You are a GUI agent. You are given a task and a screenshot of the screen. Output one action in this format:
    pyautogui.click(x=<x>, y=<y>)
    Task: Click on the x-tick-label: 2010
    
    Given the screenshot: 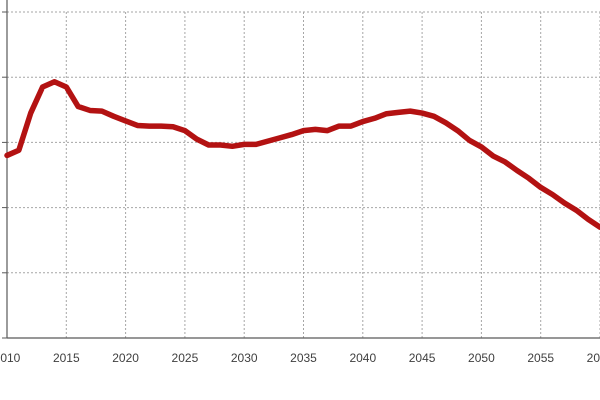 What is the action you would take?
    pyautogui.click(x=10, y=358)
    